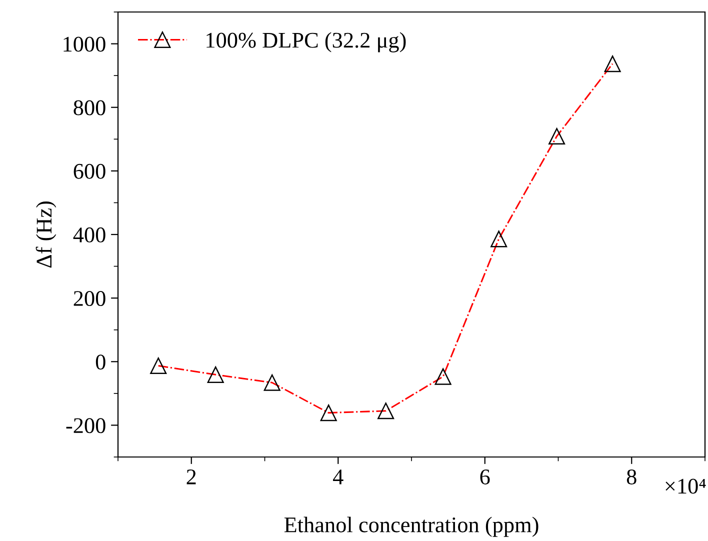  What do you see at coordinates (686, 486) in the screenshot?
I see `text: ×10⁴` at bounding box center [686, 486].